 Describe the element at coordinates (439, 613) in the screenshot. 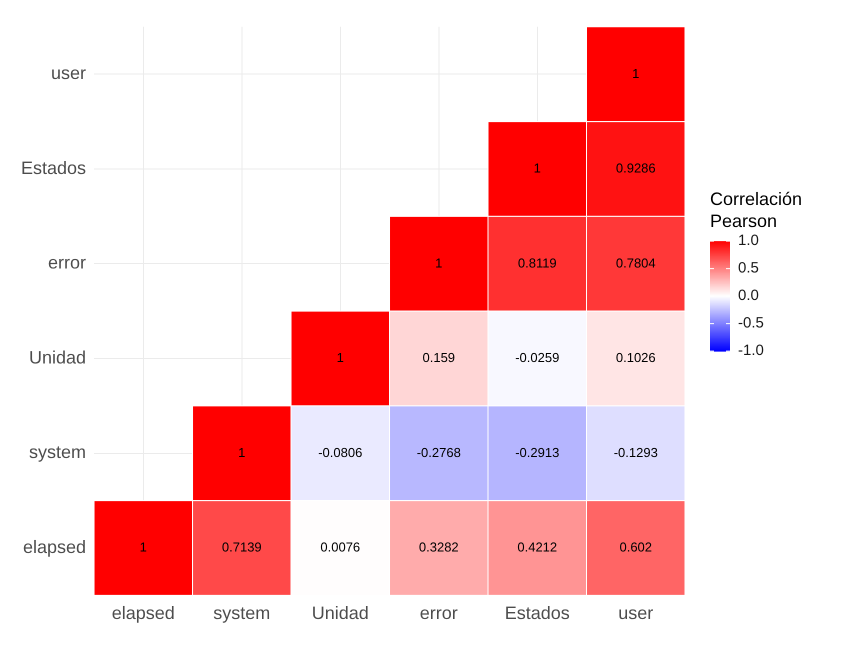

I see `x-tick-label: error` at that location.